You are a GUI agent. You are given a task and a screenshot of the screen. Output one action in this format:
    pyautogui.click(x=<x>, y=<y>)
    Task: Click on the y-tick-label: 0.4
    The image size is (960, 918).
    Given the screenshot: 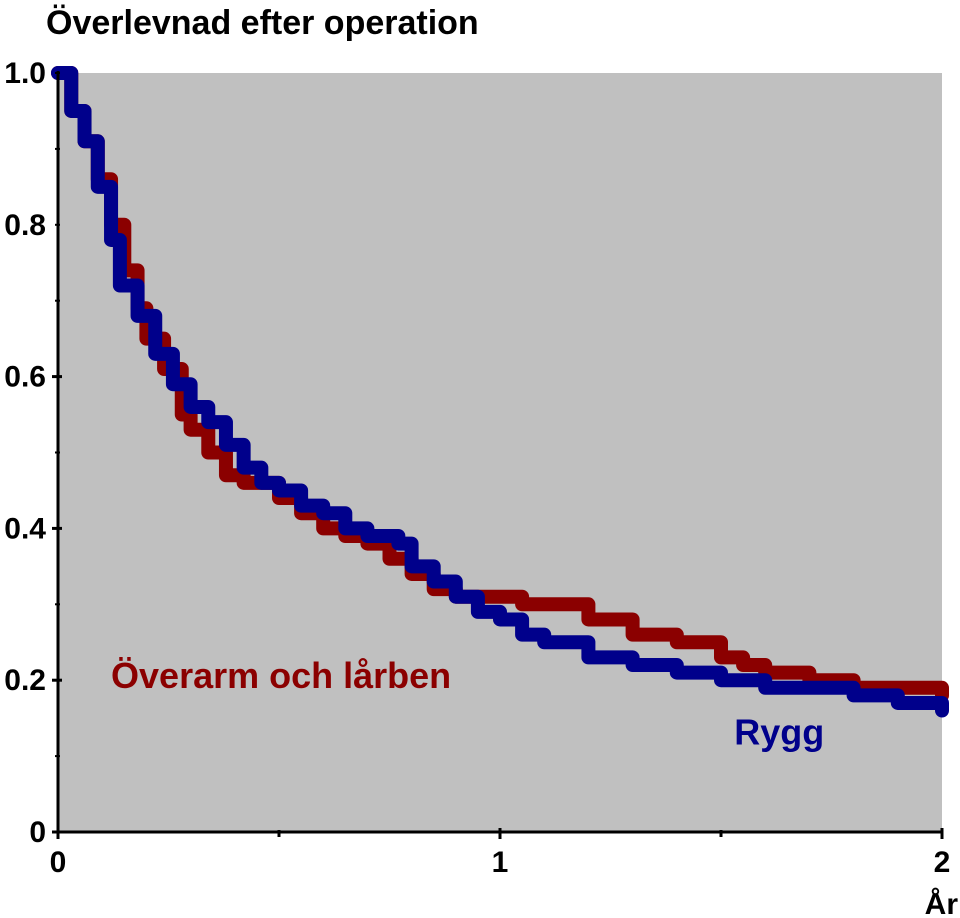 What is the action you would take?
    pyautogui.click(x=25, y=528)
    